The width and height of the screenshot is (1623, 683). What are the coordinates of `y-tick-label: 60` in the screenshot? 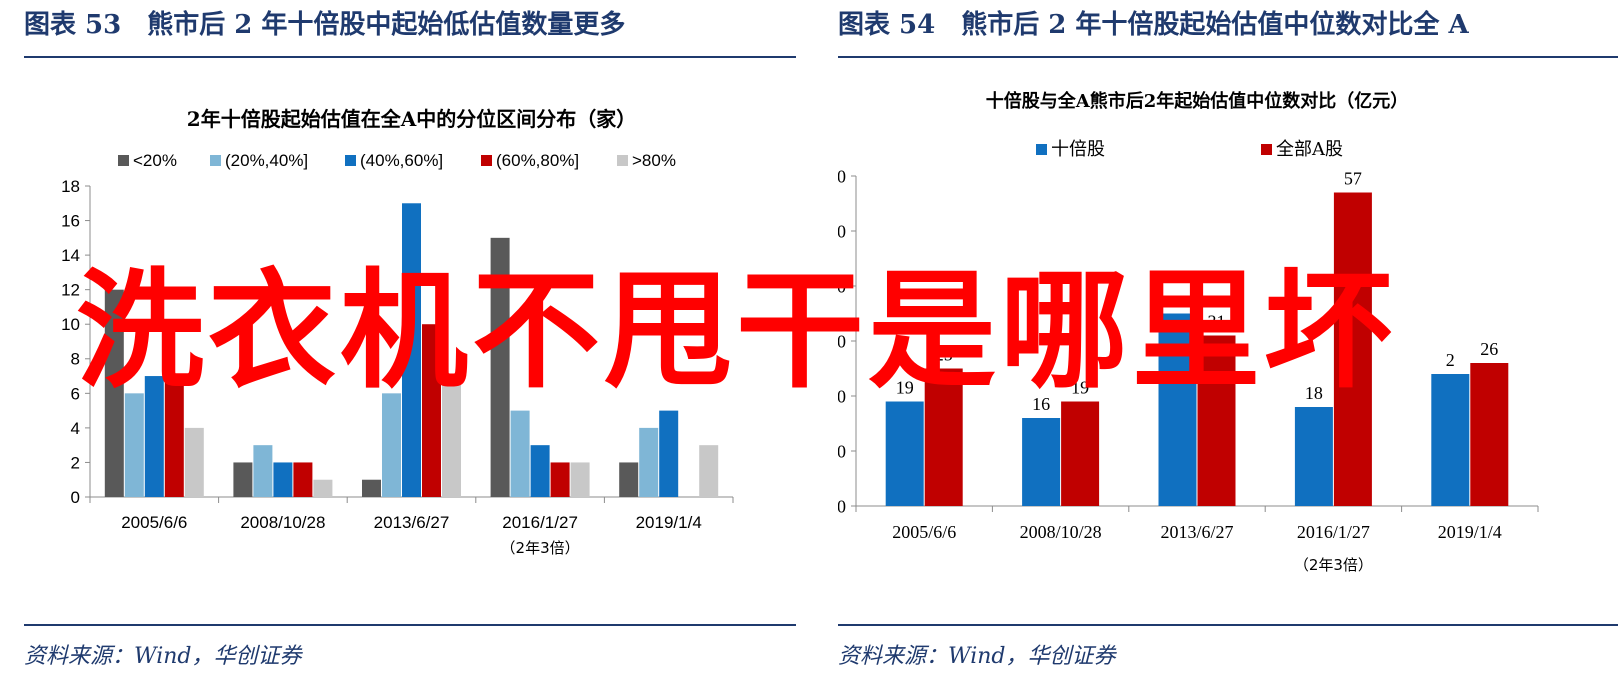 It's located at (842, 176).